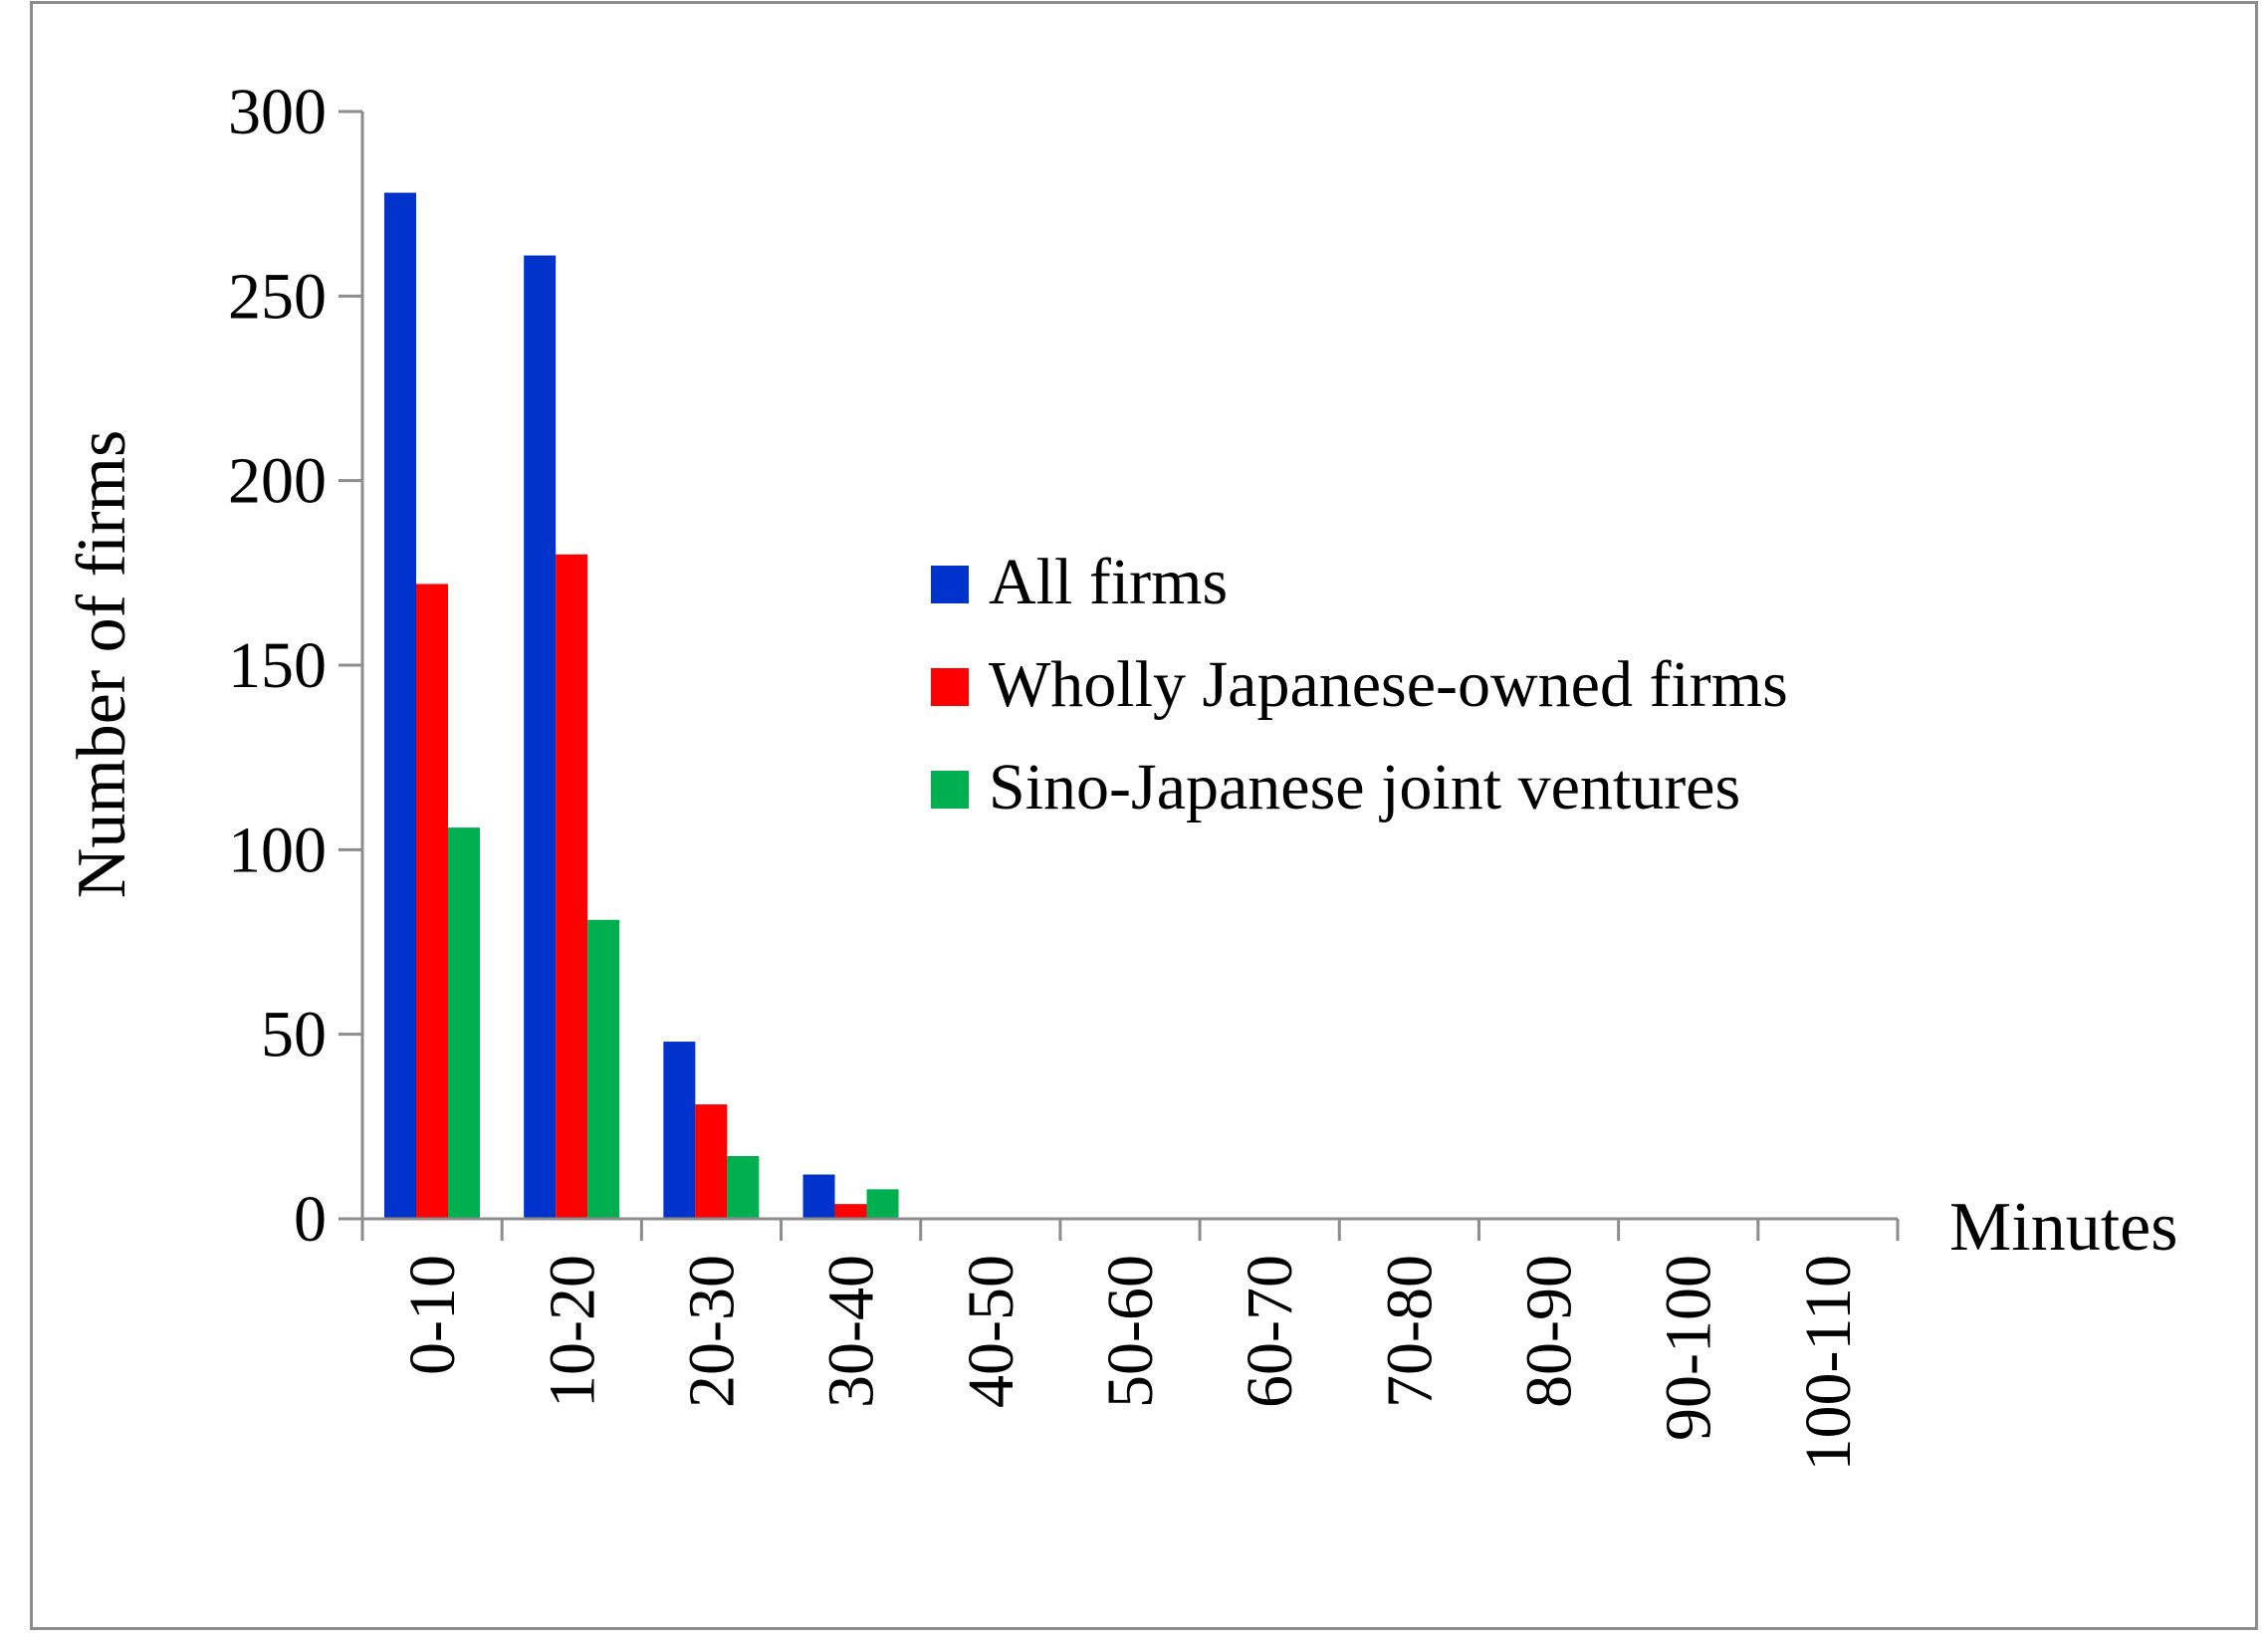 The image size is (2268, 1643). Describe the element at coordinates (1388, 684) in the screenshot. I see `legend-label: Wholly Japanese-owned firms` at that location.